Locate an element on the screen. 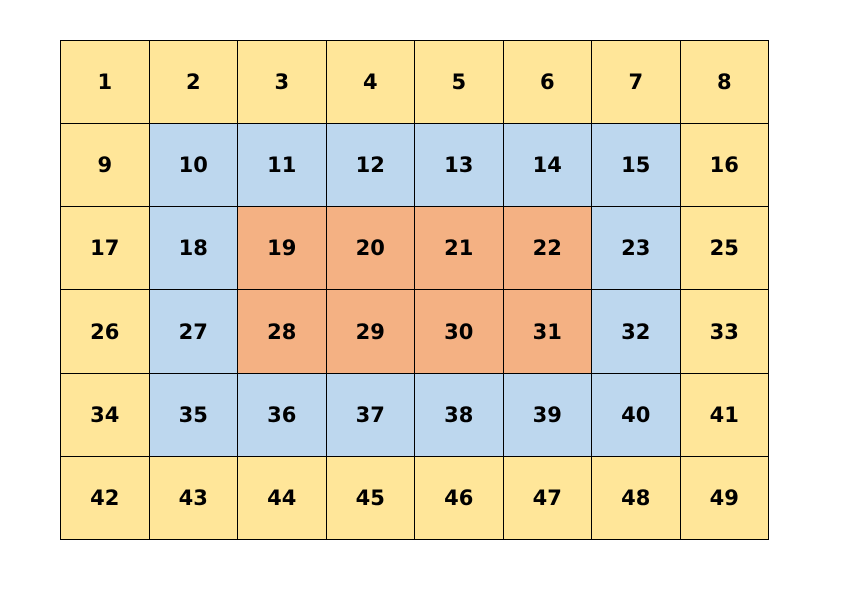 This screenshot has height=593, width=846. grid-cell-outer: 26 is located at coordinates (105, 332).